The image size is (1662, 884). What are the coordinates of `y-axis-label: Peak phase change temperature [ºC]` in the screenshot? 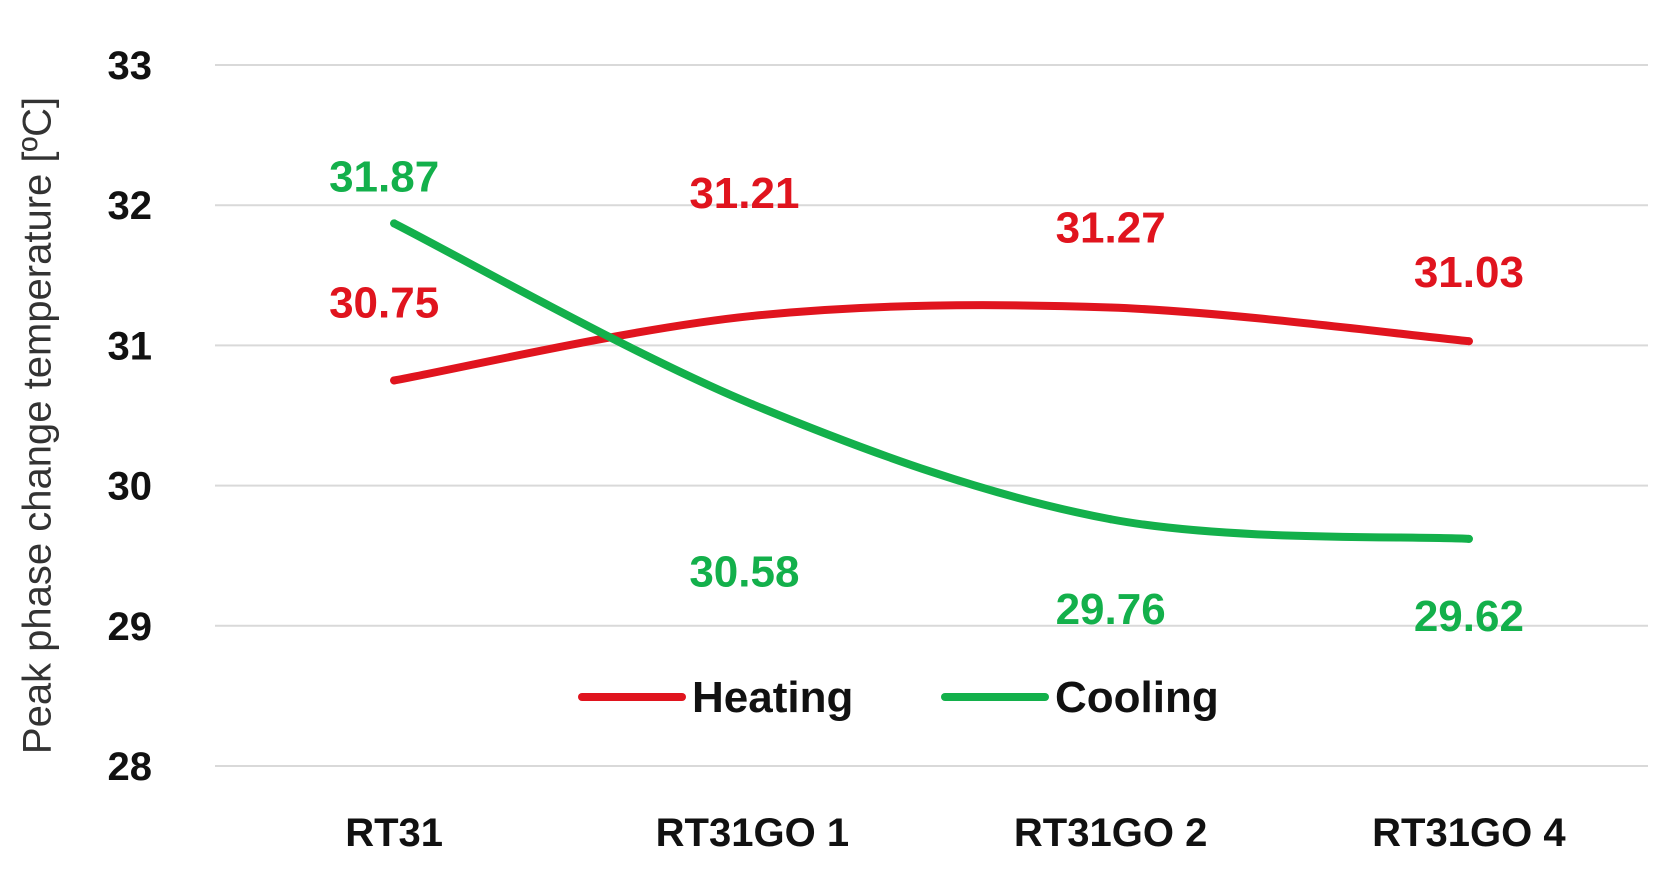 It's located at (38, 425).